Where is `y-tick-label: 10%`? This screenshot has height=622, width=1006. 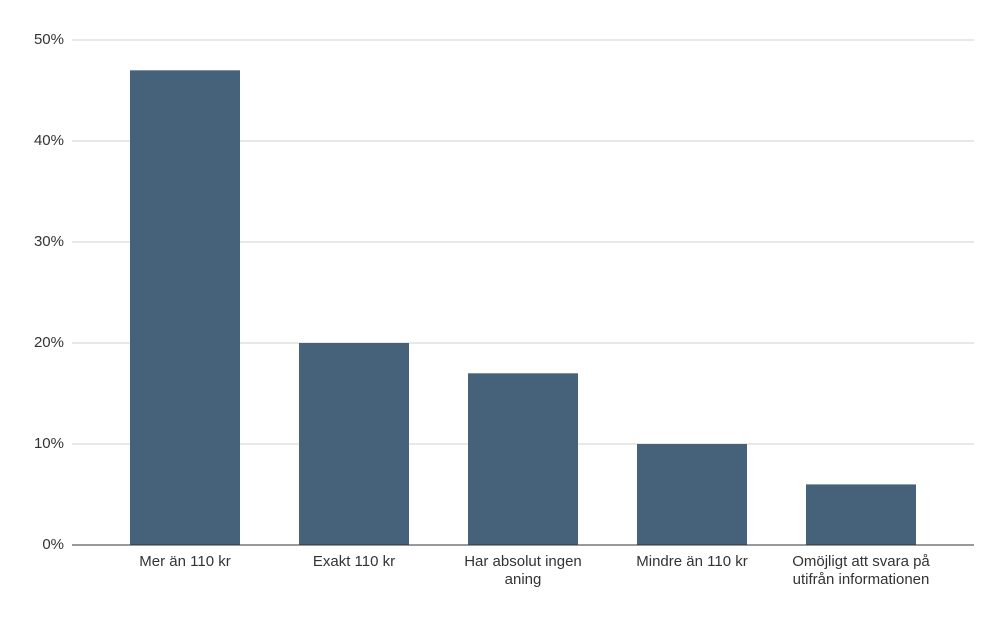
y-tick-label: 10% is located at coordinates (49, 443).